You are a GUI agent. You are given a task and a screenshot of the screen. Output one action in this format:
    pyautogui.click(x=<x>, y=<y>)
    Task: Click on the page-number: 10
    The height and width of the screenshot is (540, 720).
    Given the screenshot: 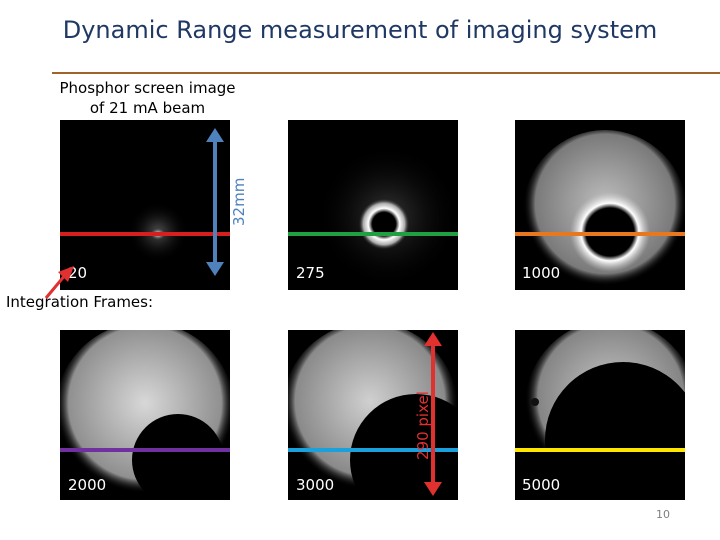 What is the action you would take?
    pyautogui.click(x=663, y=514)
    